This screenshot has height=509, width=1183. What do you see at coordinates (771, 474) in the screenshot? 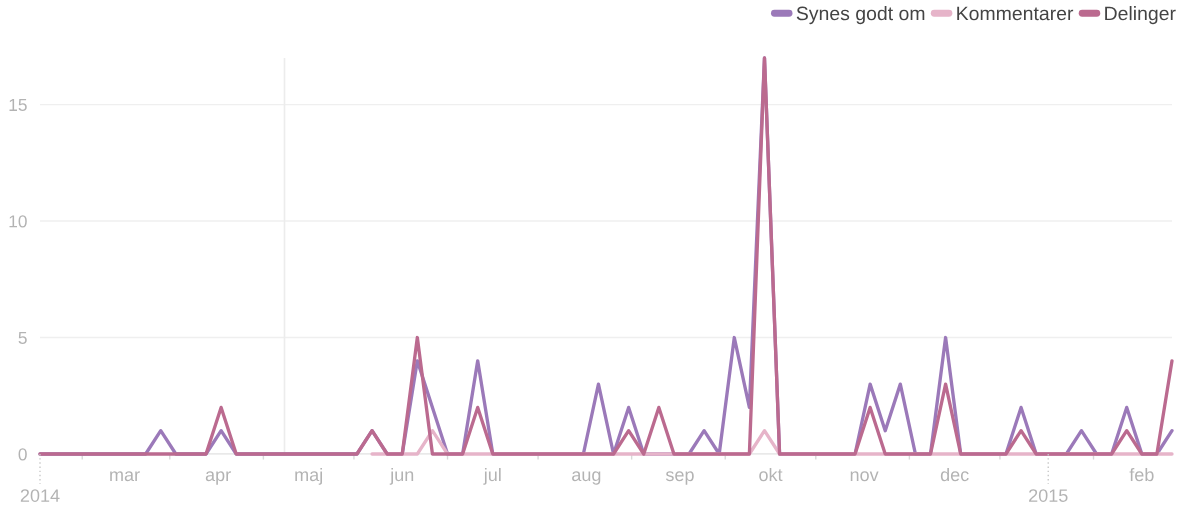
I see `x-tick-label: okt` at bounding box center [771, 474].